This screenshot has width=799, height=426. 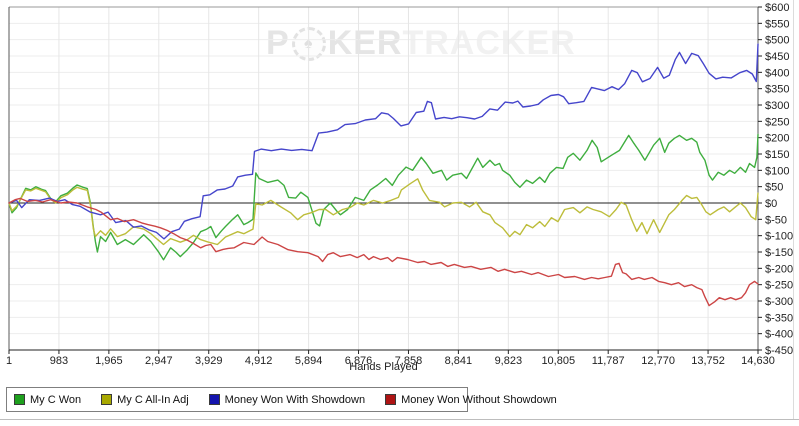 What do you see at coordinates (459, 361) in the screenshot?
I see `svg-text: 8,841` at bounding box center [459, 361].